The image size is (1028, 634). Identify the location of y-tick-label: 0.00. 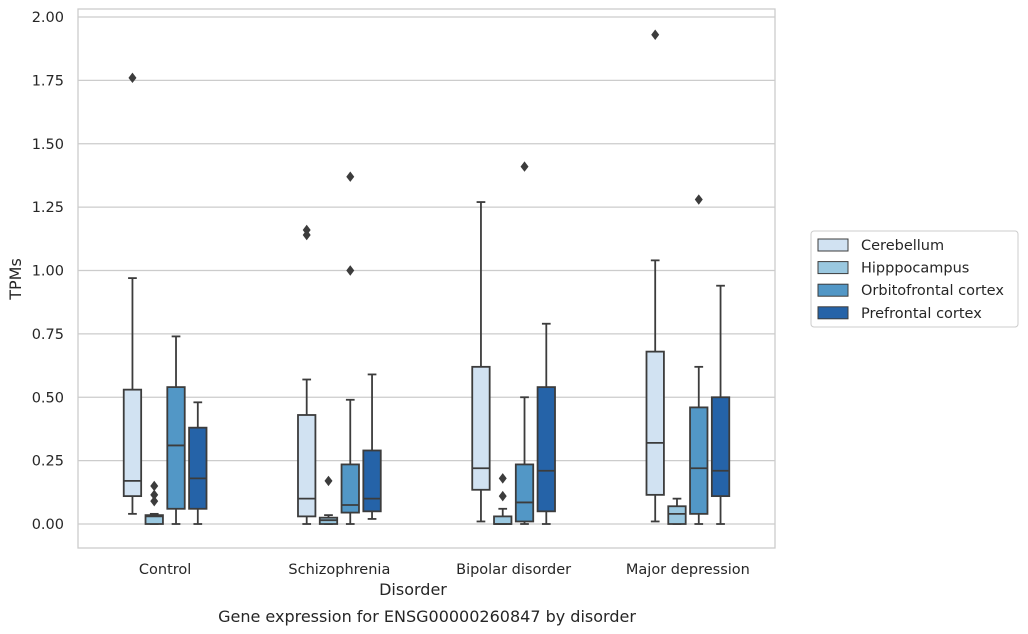
(48, 525).